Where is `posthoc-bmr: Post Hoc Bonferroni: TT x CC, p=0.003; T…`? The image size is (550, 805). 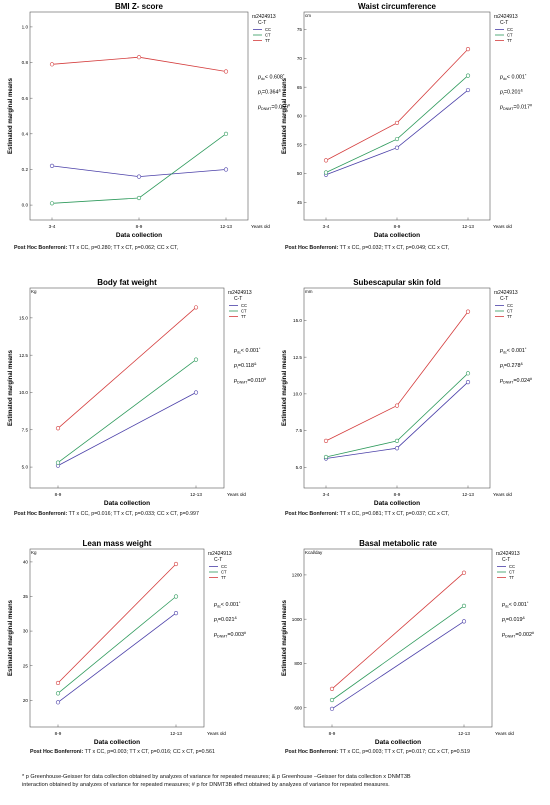 posthoc-bmr: Post Hoc Bonferroni: TT x CC, p=0.003; T… is located at coordinates (377, 752).